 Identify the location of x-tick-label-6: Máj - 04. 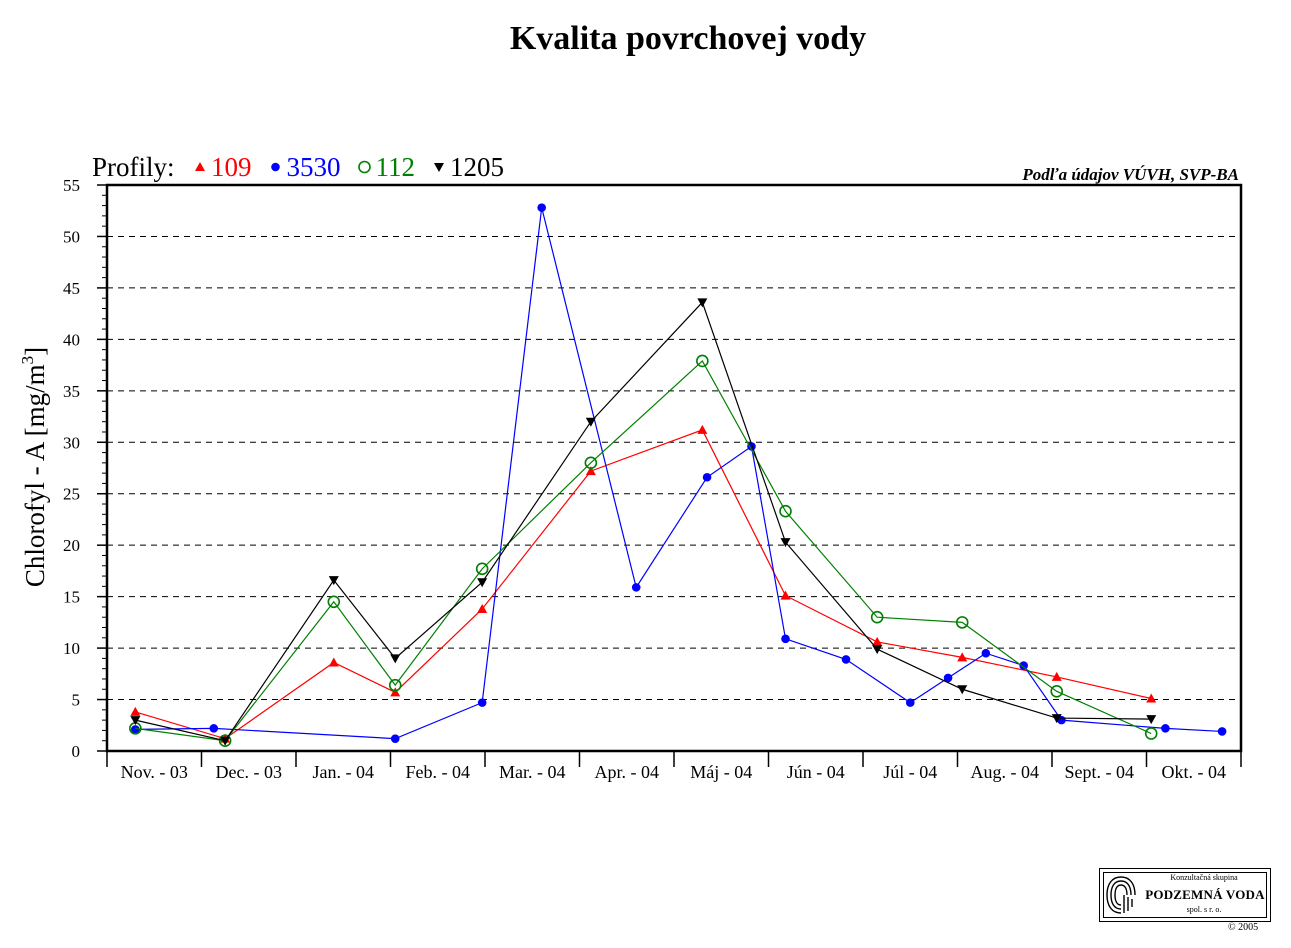
(721, 772).